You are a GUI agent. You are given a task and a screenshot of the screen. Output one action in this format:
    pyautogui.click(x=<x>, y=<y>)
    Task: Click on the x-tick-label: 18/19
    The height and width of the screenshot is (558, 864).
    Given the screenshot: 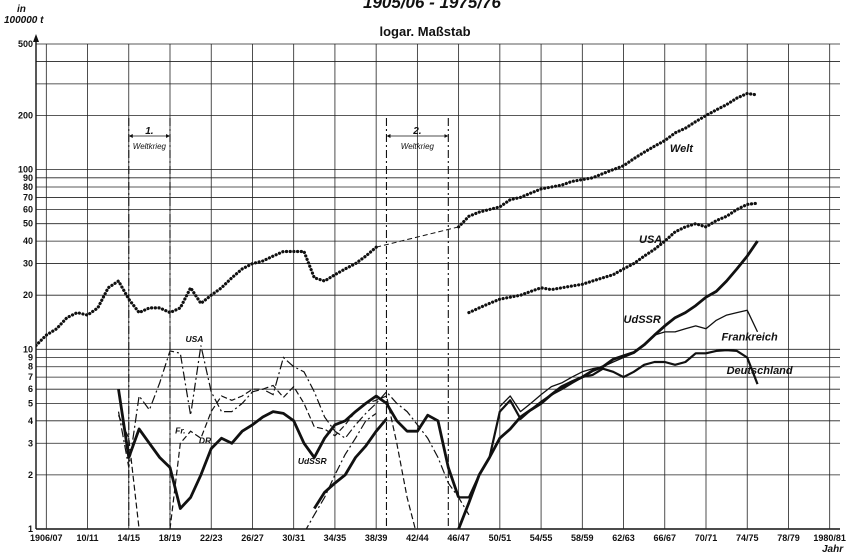 What is the action you would take?
    pyautogui.click(x=170, y=538)
    